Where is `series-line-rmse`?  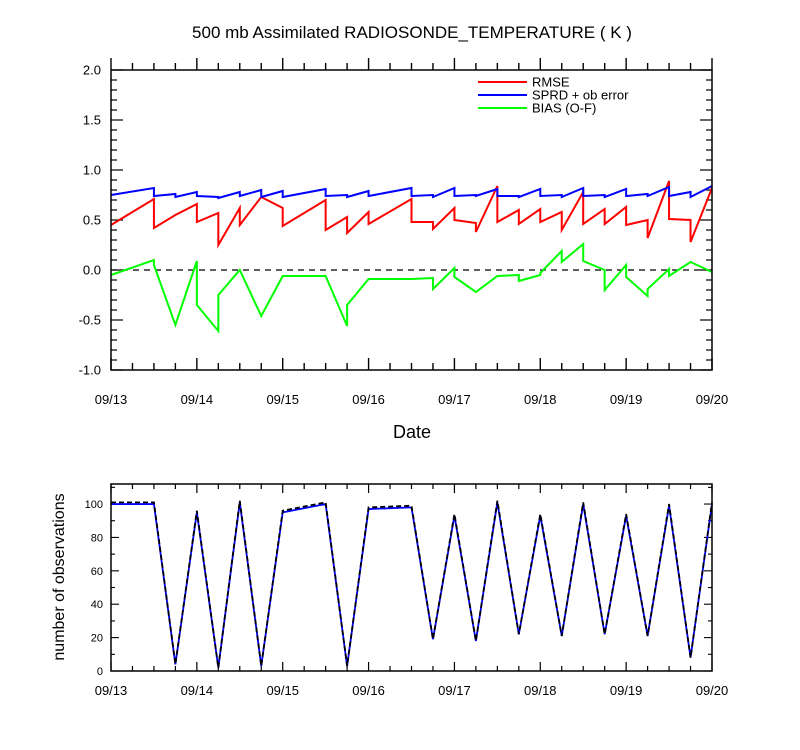 series-line-rmse is located at coordinates (411, 214).